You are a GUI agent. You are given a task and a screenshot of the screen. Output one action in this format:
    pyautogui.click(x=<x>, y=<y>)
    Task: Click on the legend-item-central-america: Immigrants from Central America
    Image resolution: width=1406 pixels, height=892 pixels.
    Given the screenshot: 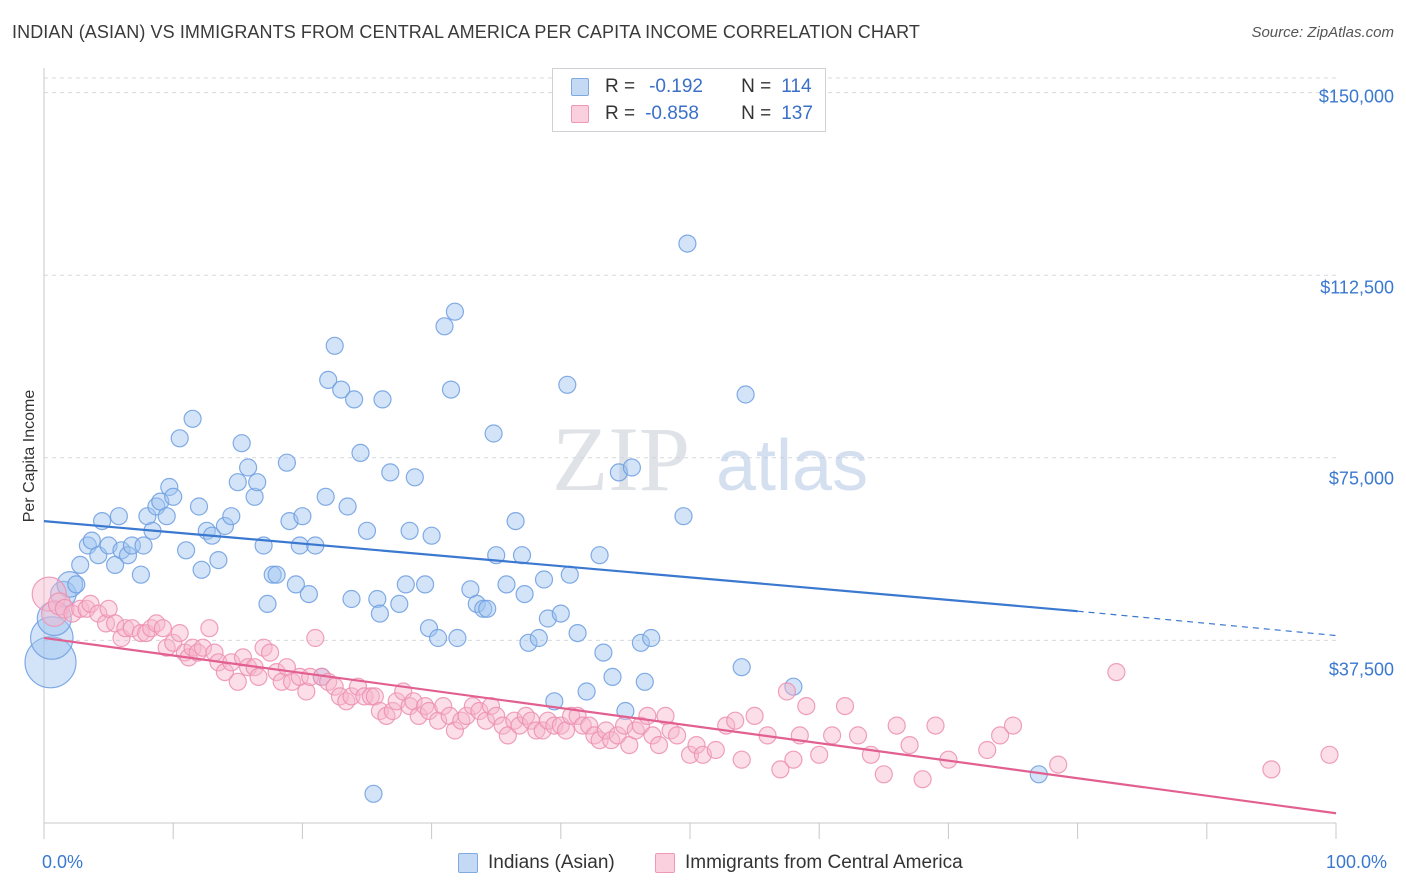 What is the action you would take?
    pyautogui.click(x=809, y=863)
    